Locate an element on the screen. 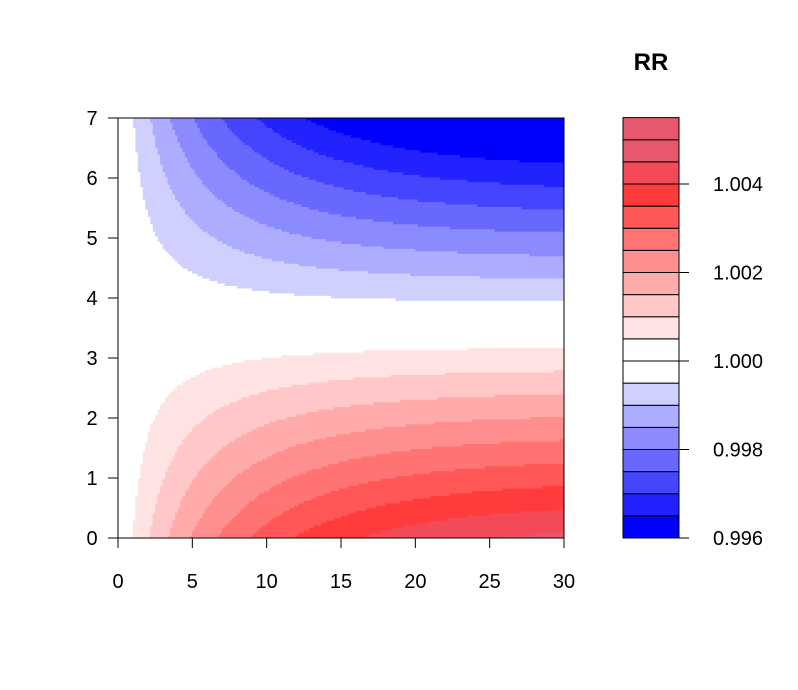  y-axis: 0 1 2 3 4 5 6 7 is located at coordinates (102, 329).